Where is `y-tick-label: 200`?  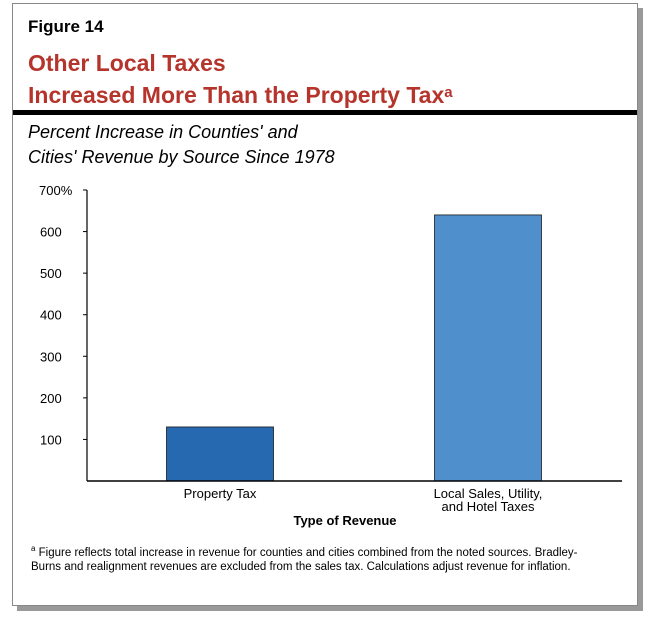 y-tick-label: 200 is located at coordinates (51, 398).